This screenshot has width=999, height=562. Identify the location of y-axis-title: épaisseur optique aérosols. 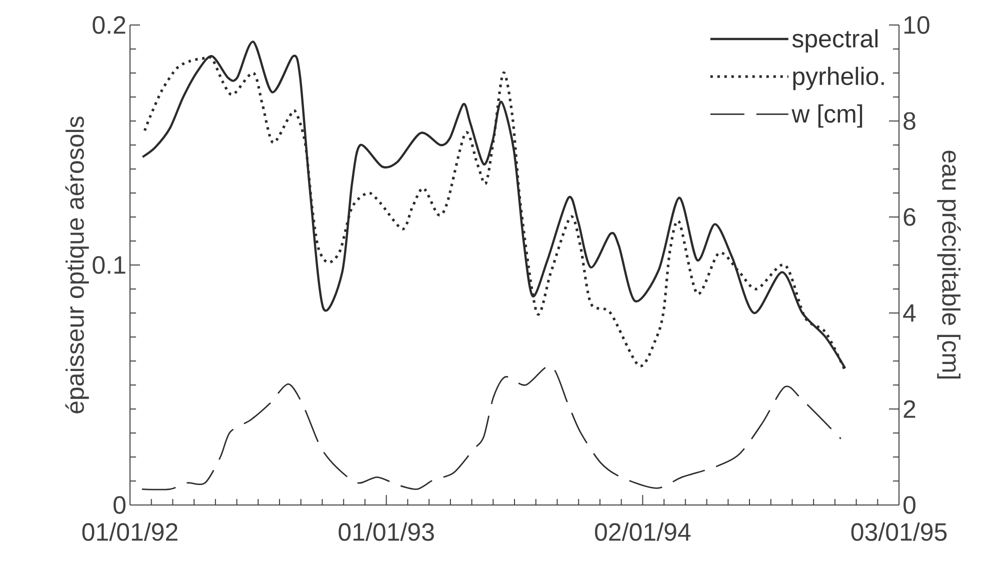
(77, 265).